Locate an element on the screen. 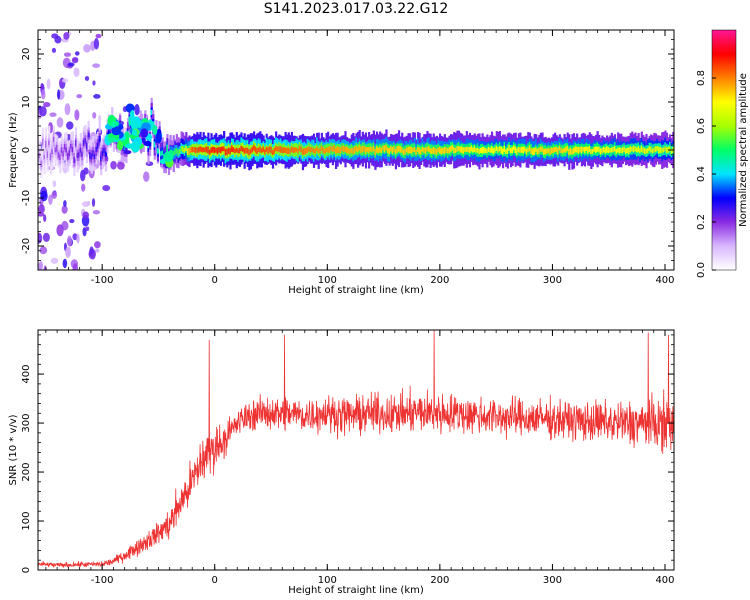  snr-xtick-label: 100 is located at coordinates (327, 580).